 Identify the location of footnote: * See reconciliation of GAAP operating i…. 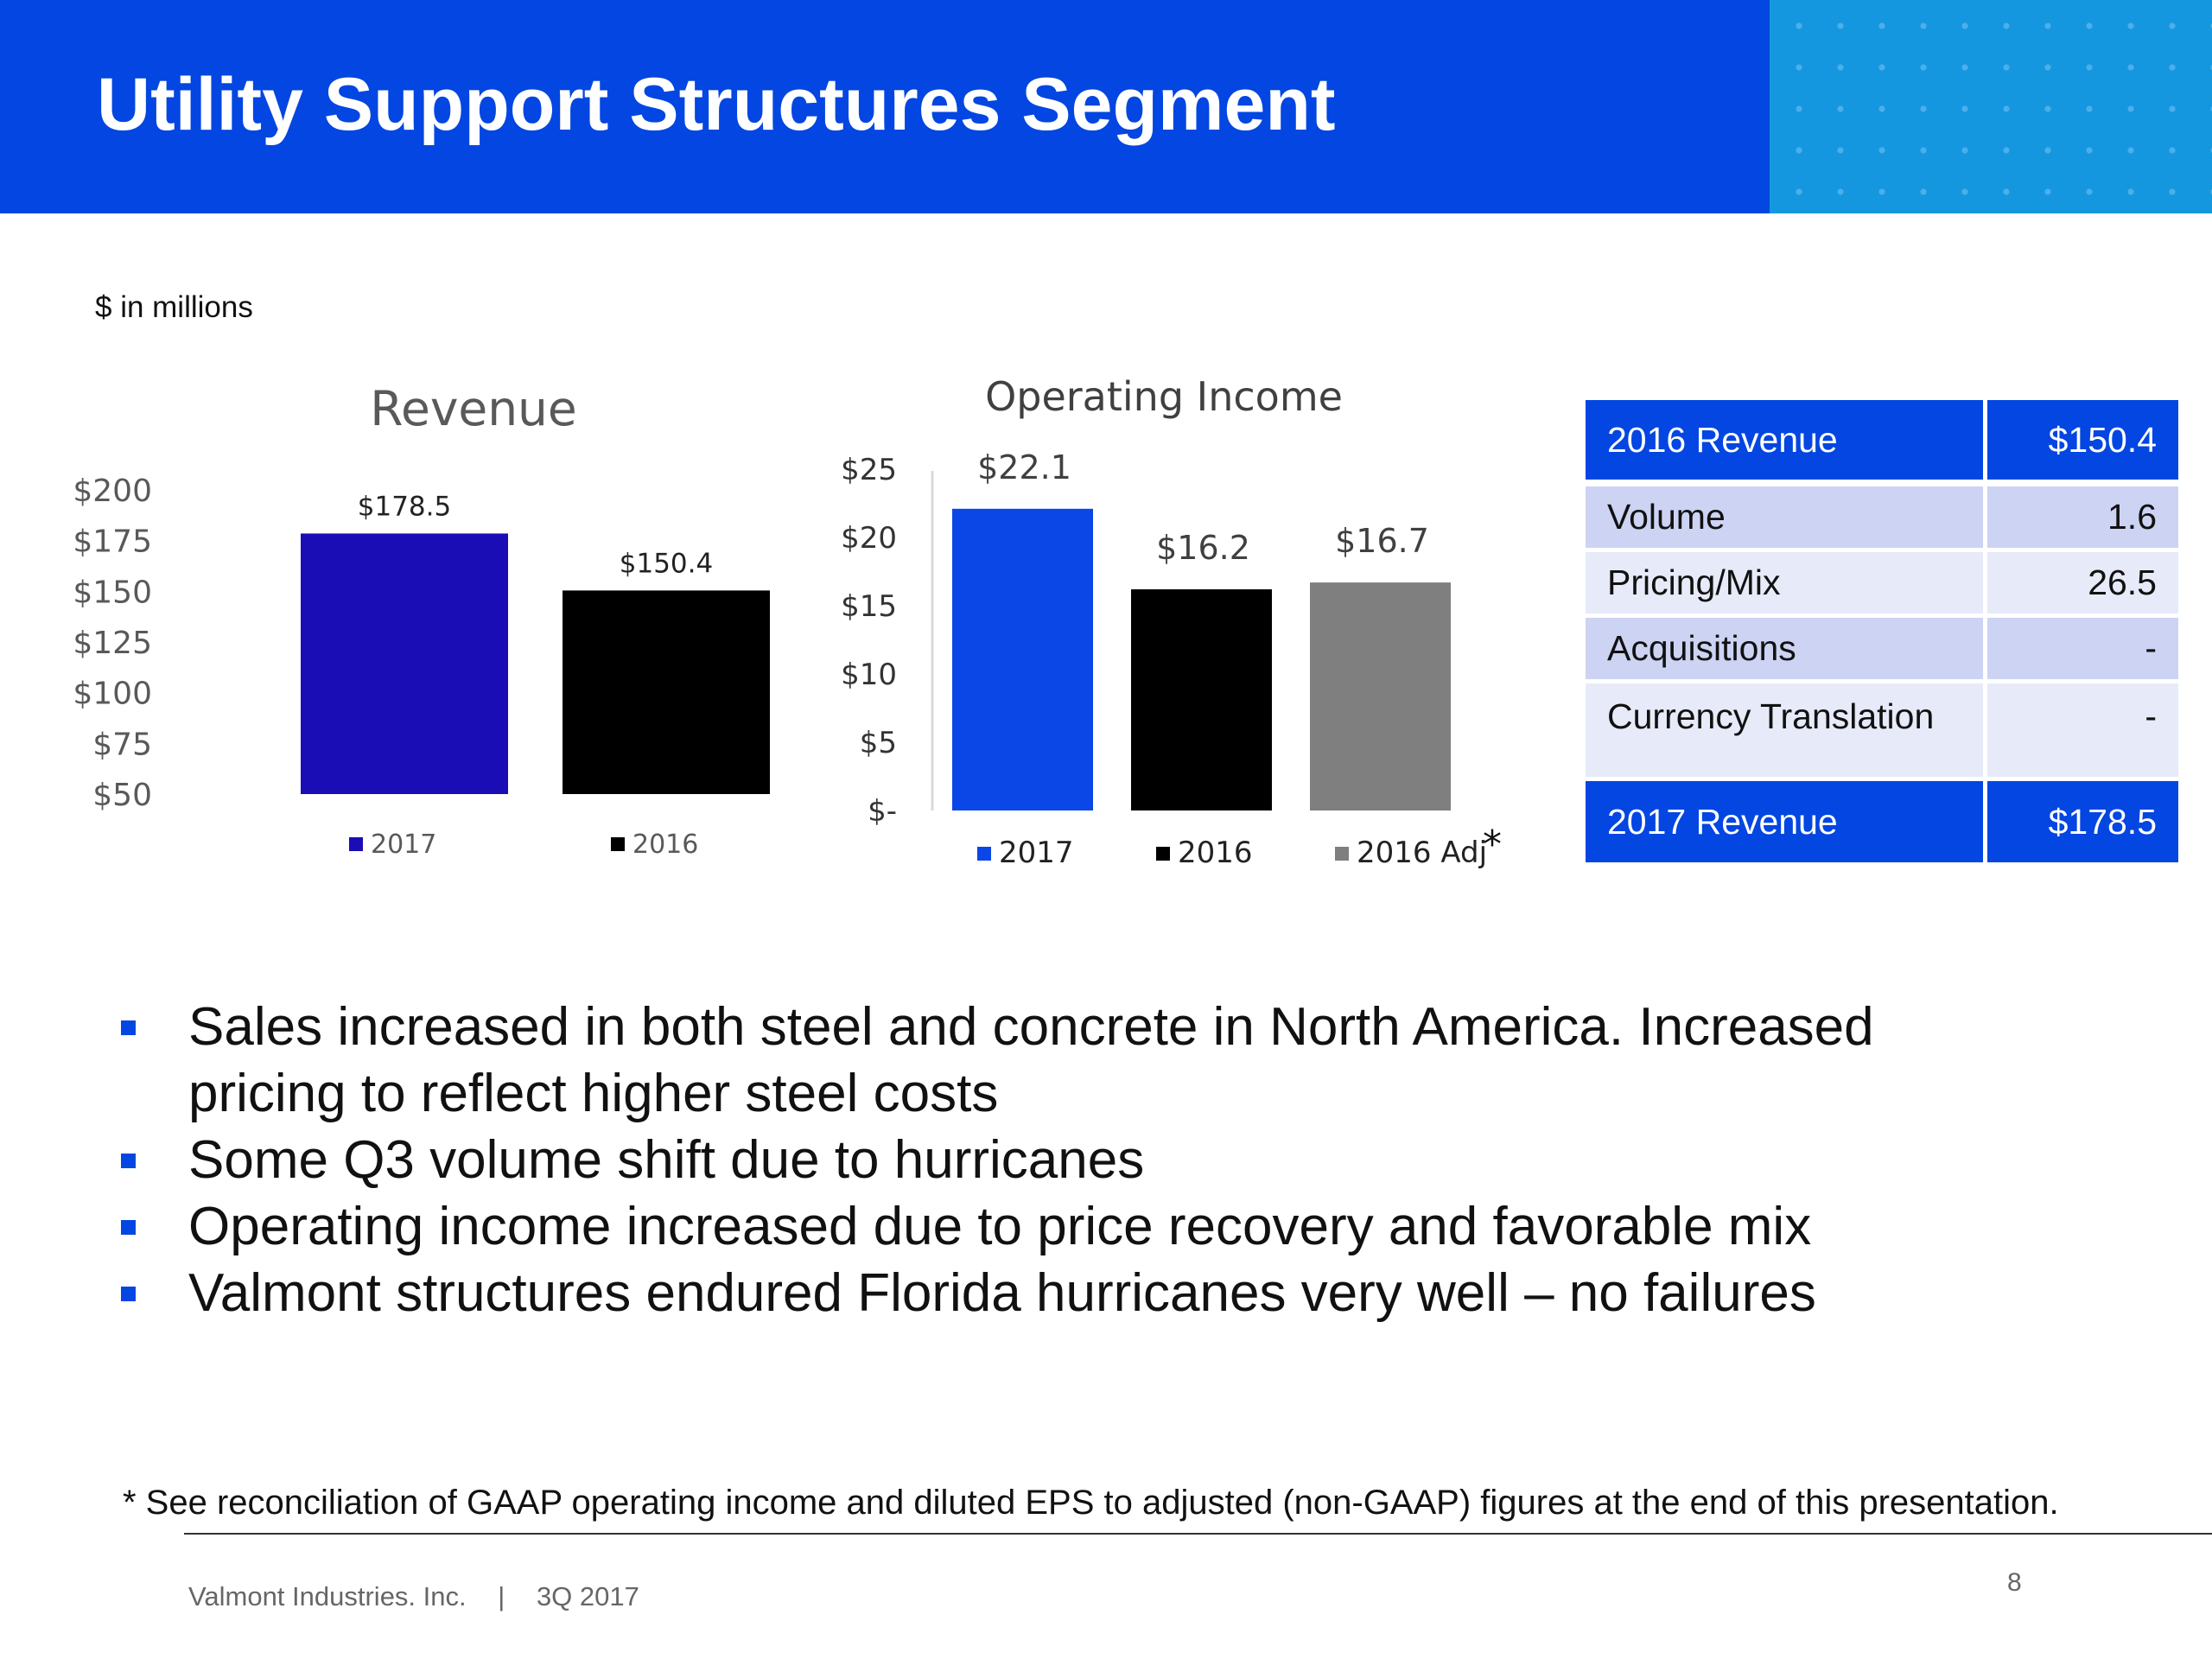
(1091, 1503).